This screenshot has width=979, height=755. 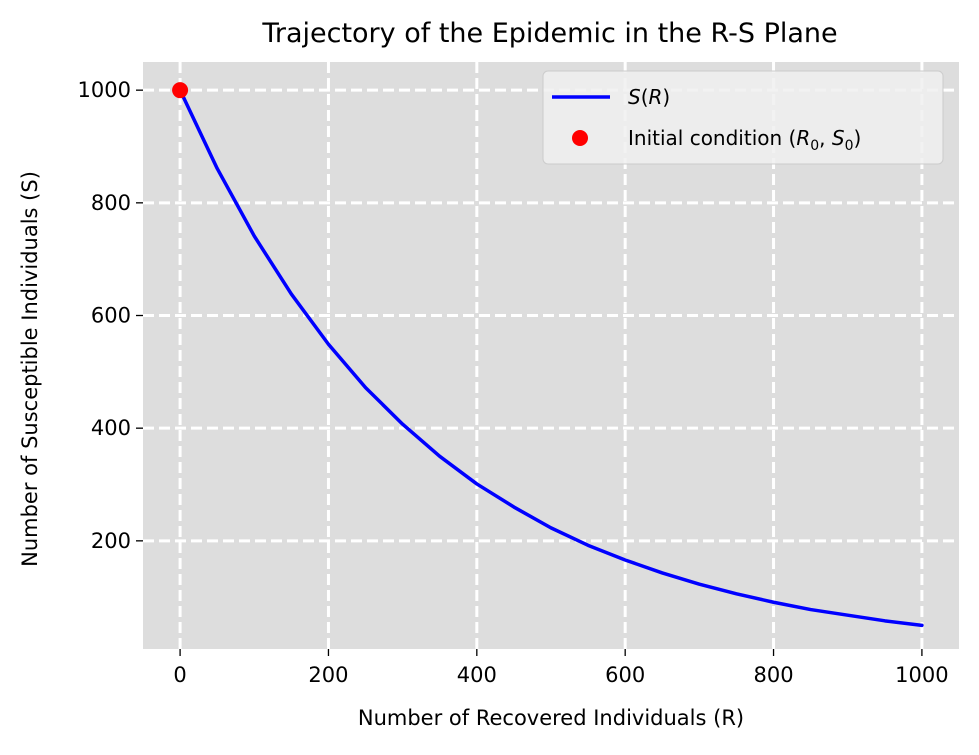 What do you see at coordinates (921, 675) in the screenshot?
I see `x-tick-label: 1000` at bounding box center [921, 675].